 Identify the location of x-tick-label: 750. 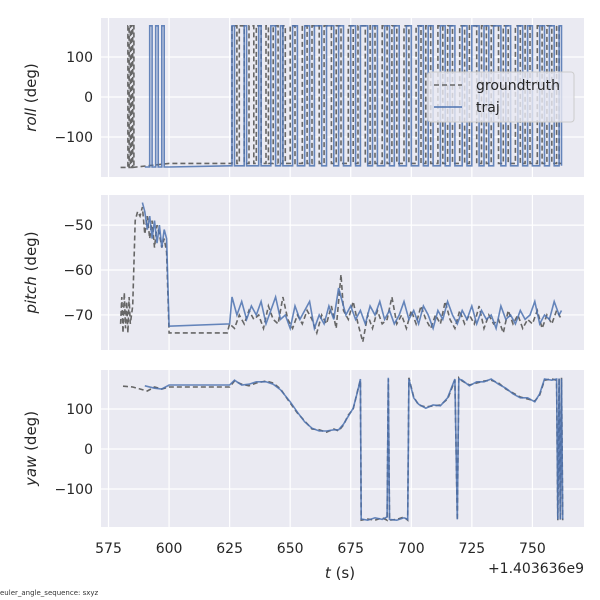
(532, 549).